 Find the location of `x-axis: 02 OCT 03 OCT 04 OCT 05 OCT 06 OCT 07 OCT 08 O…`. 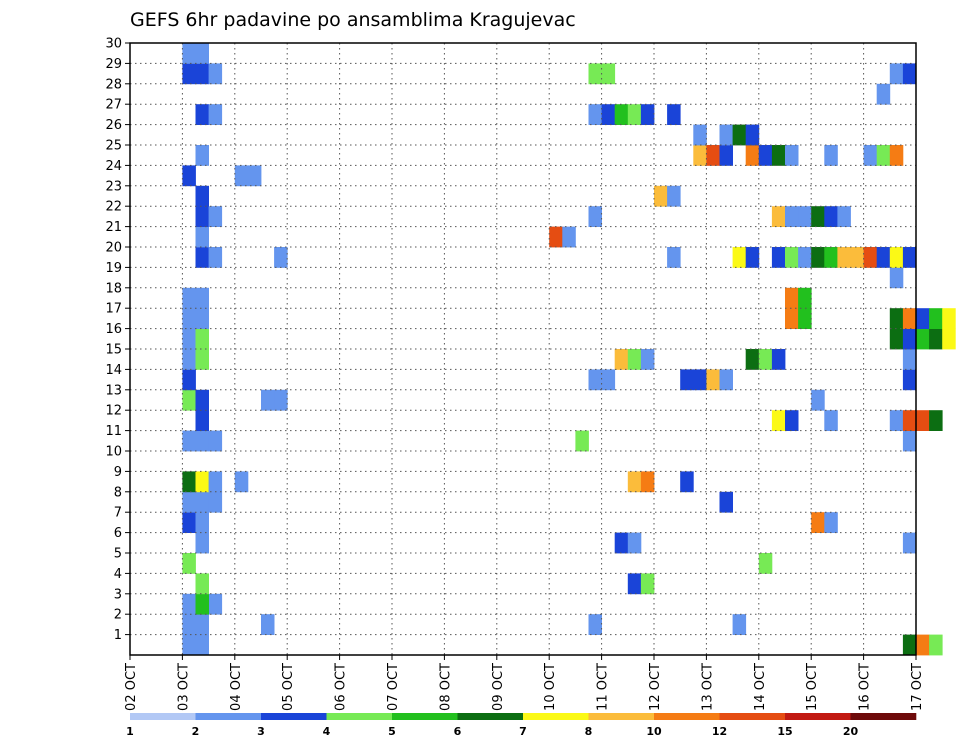

x-axis: 02 OCT 03 OCT 04 OCT 05 OCT 06 OCT 07 OCT 08 O… is located at coordinates (524, 683).